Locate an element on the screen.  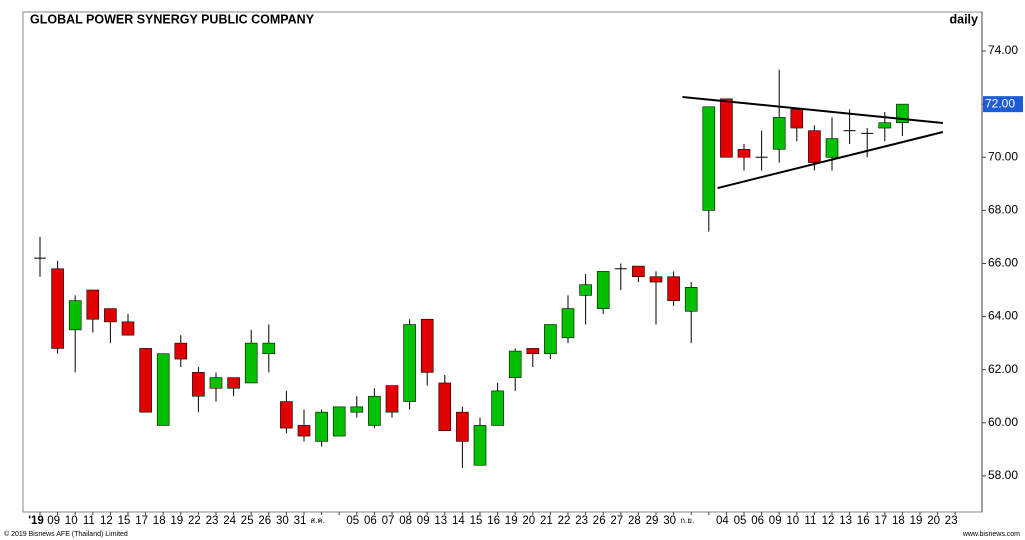
x-tick-label: 27 is located at coordinates (616, 521).